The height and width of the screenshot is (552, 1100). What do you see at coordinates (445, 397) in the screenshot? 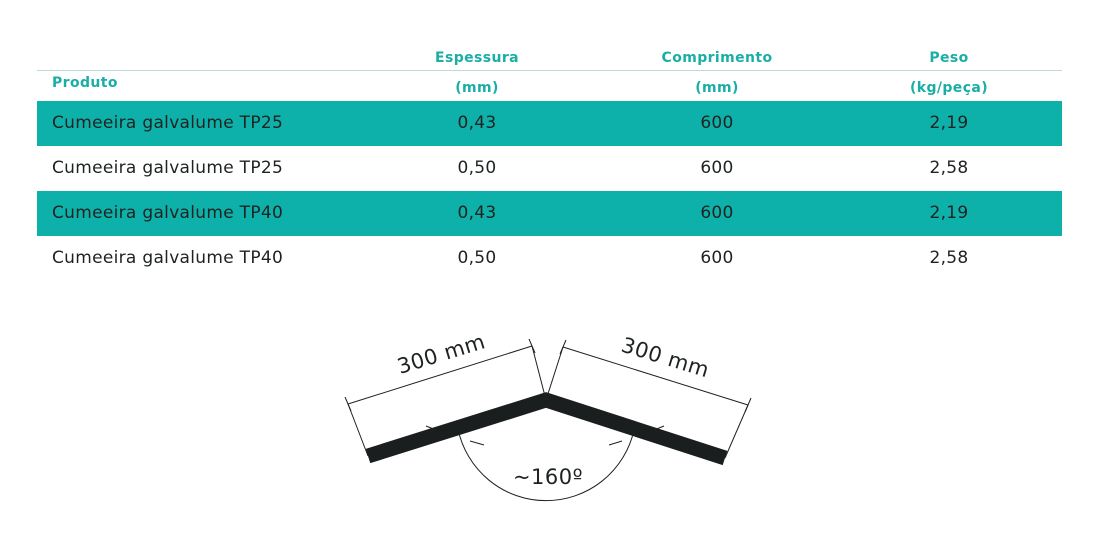
I see `left-dimension-line` at bounding box center [445, 397].